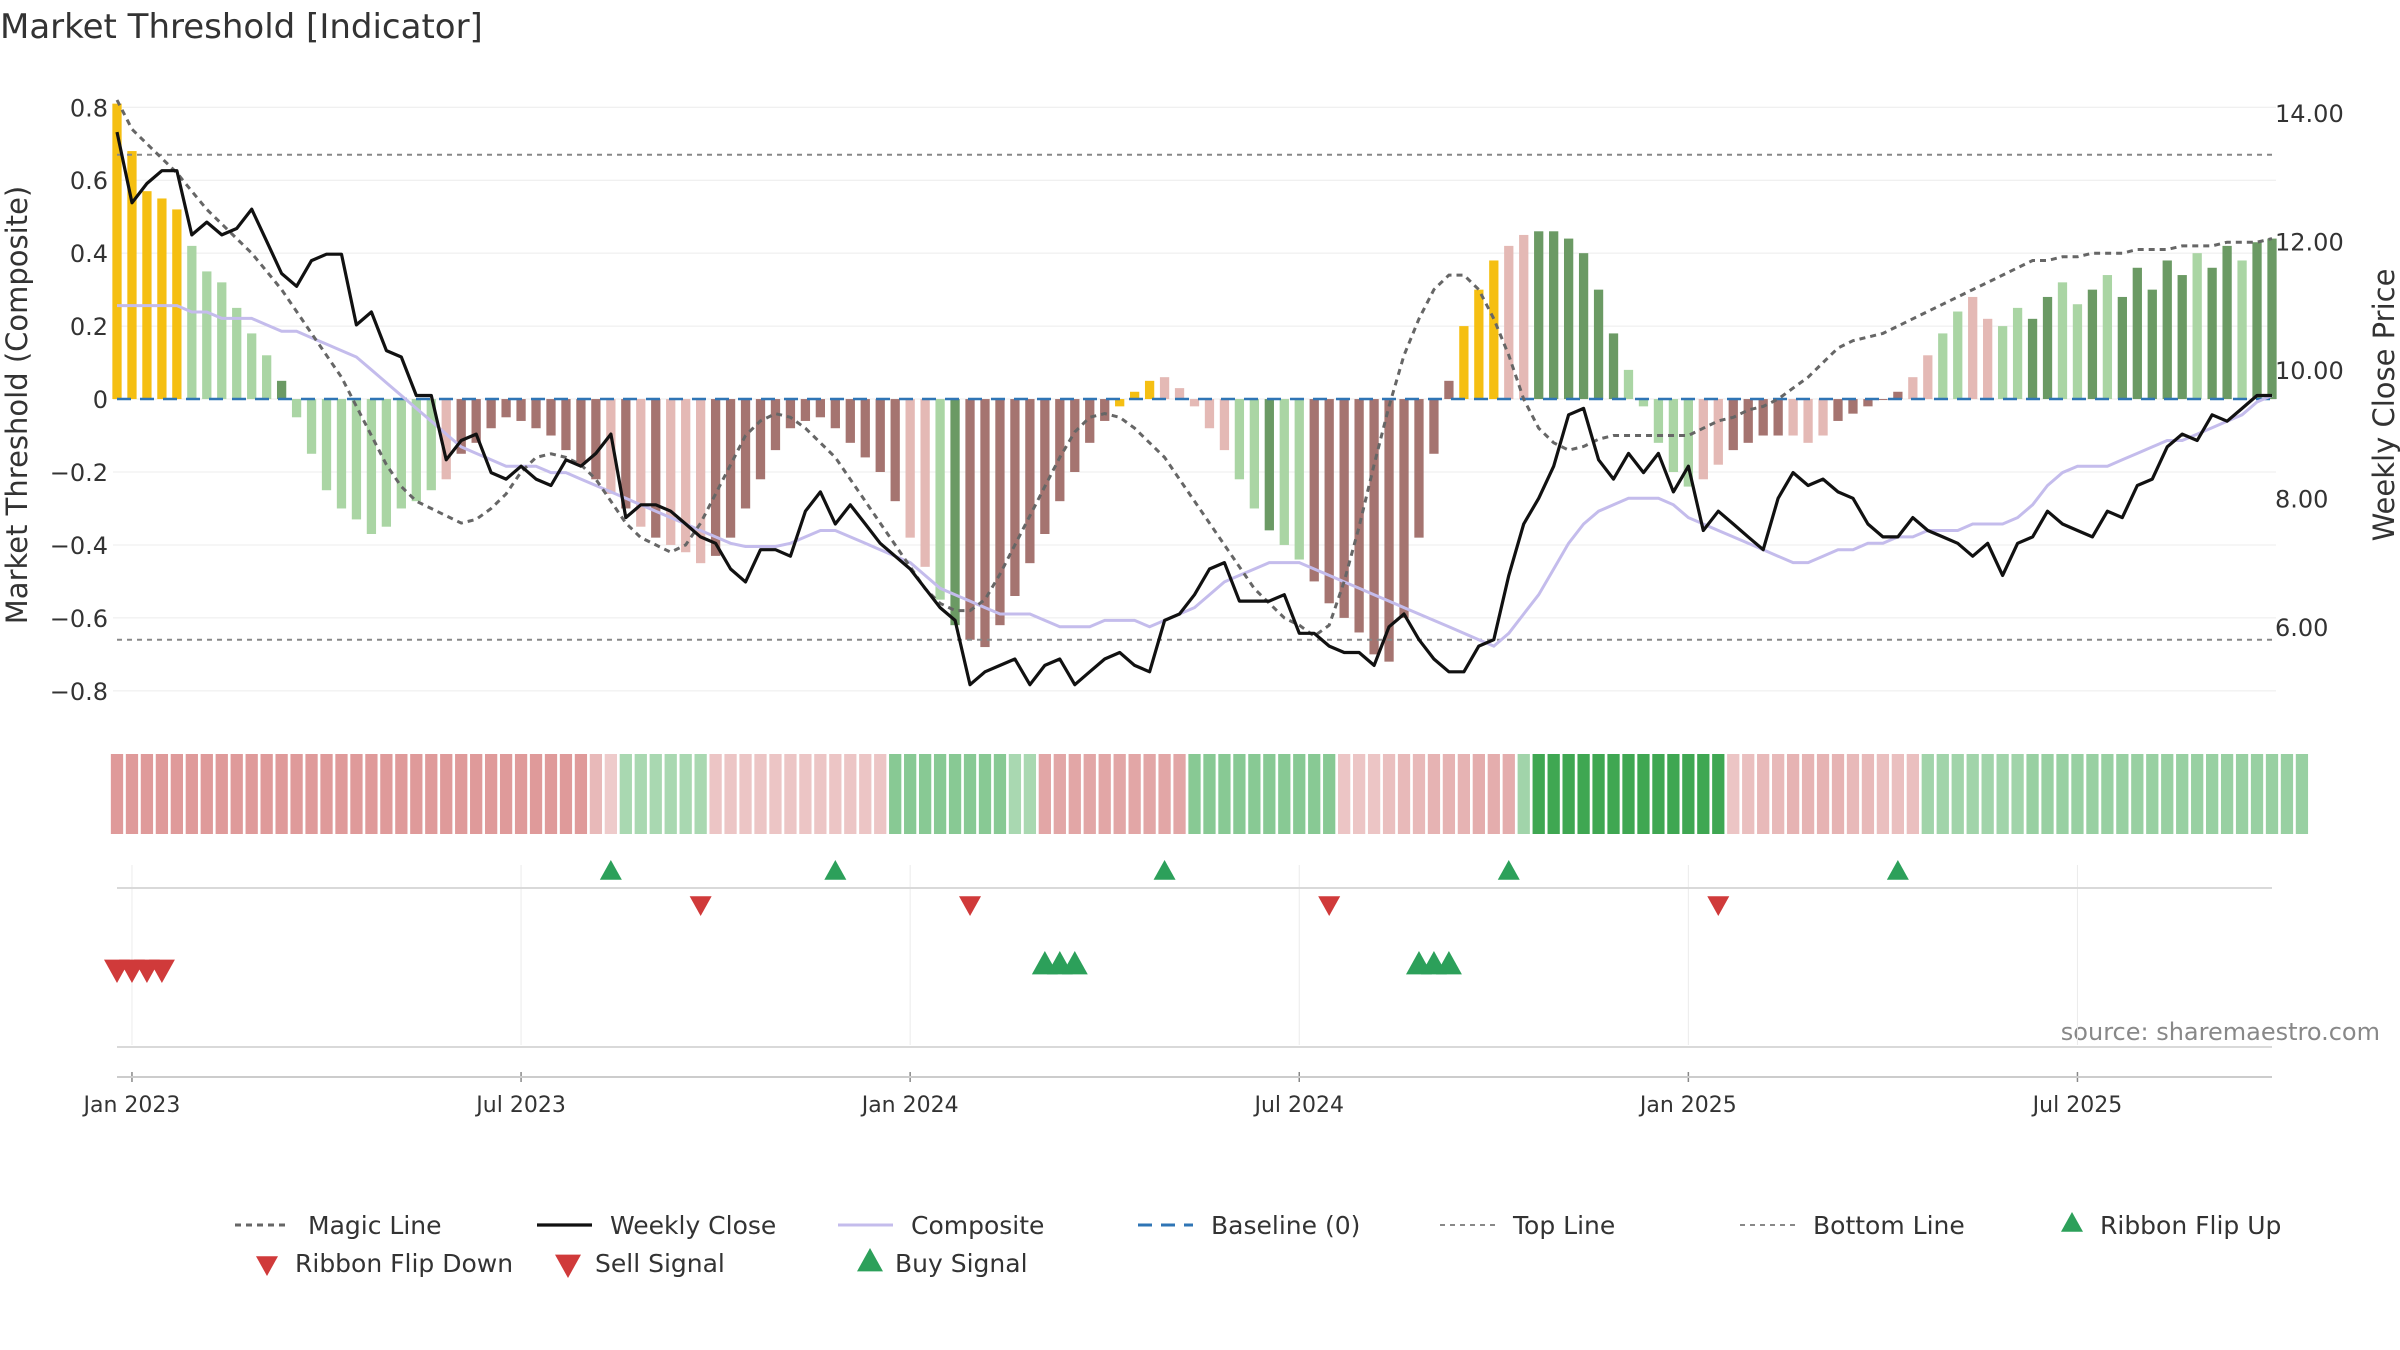 The width and height of the screenshot is (2400, 1350). Describe the element at coordinates (941, 1225) in the screenshot. I see `legend-item-composite: Composite` at that location.